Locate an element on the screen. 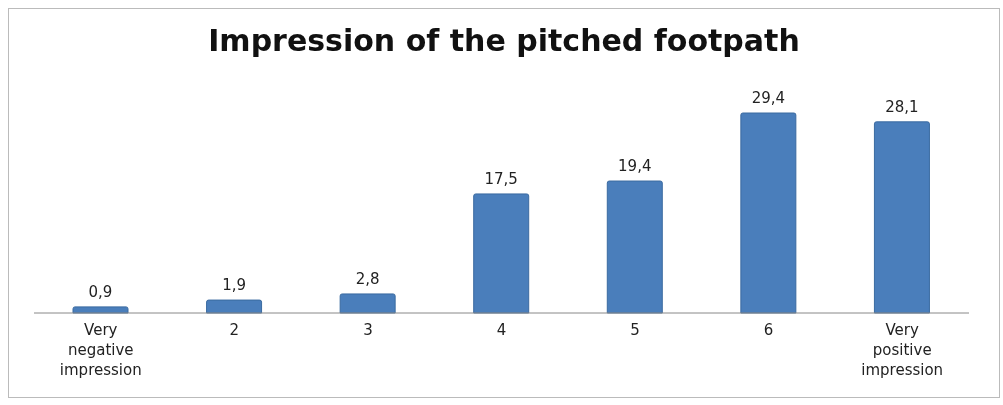 This screenshot has width=1003, height=405. x-tick-label: 4 is located at coordinates (501, 330).